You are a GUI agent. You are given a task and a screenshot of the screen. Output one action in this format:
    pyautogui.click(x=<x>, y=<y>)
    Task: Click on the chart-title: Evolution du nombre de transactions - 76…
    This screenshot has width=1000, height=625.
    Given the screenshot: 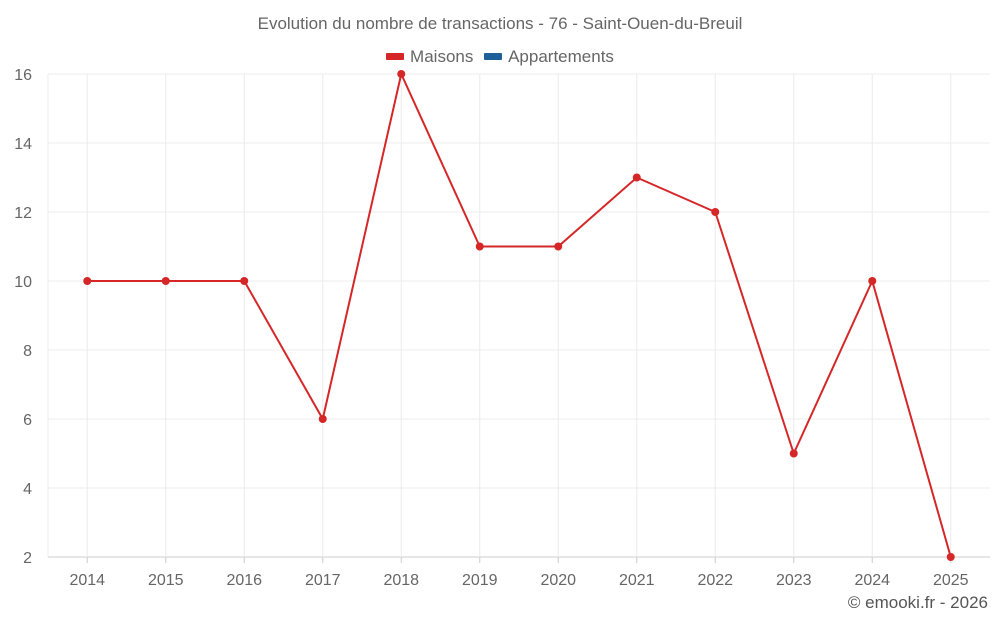 What is the action you would take?
    pyautogui.click(x=500, y=23)
    